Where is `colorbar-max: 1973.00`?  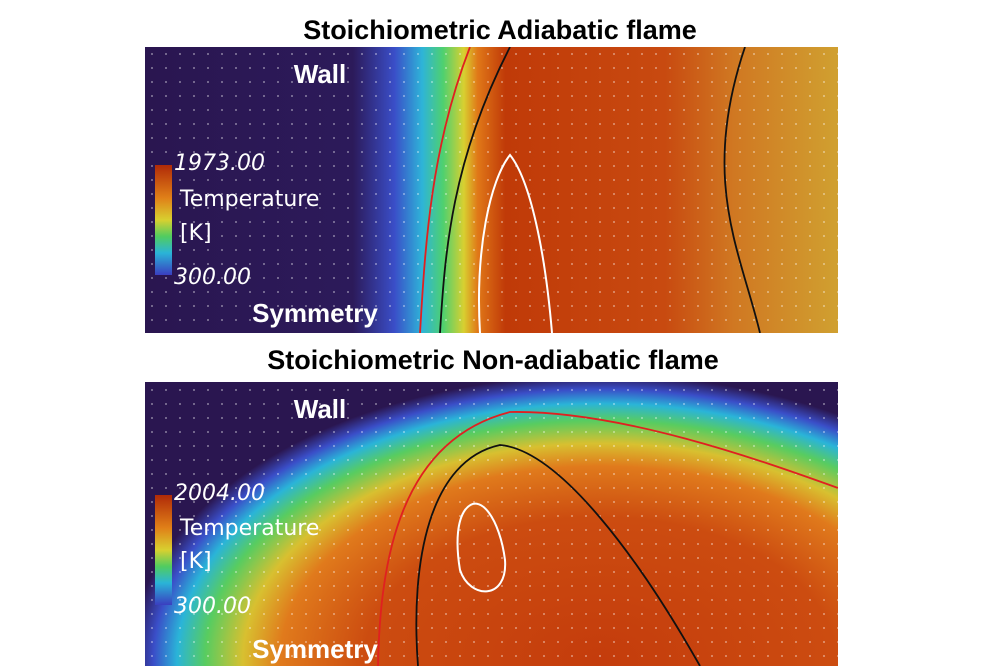
colorbar-max: 1973.00 is located at coordinates (219, 163).